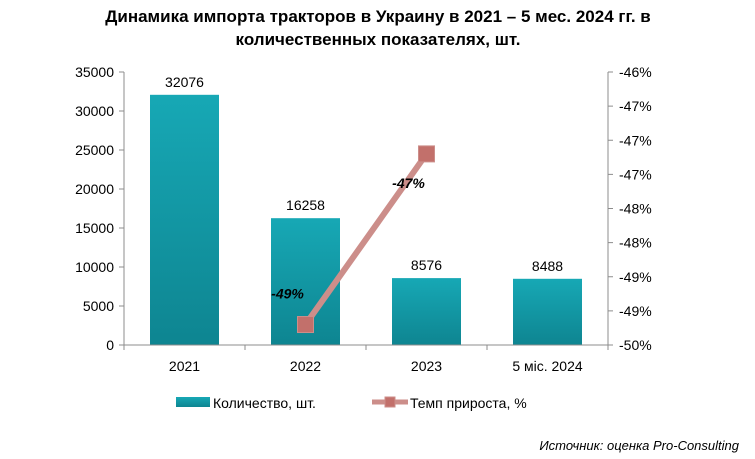 This screenshot has height=459, width=755. Describe the element at coordinates (547, 366) in the screenshot. I see `x-tick-label: 5 міс. 2024` at that location.